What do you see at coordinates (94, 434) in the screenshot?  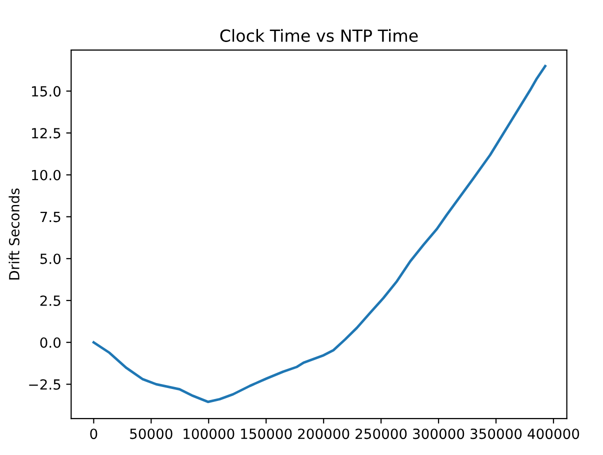 I see `x-tick-label: 0` at bounding box center [94, 434].